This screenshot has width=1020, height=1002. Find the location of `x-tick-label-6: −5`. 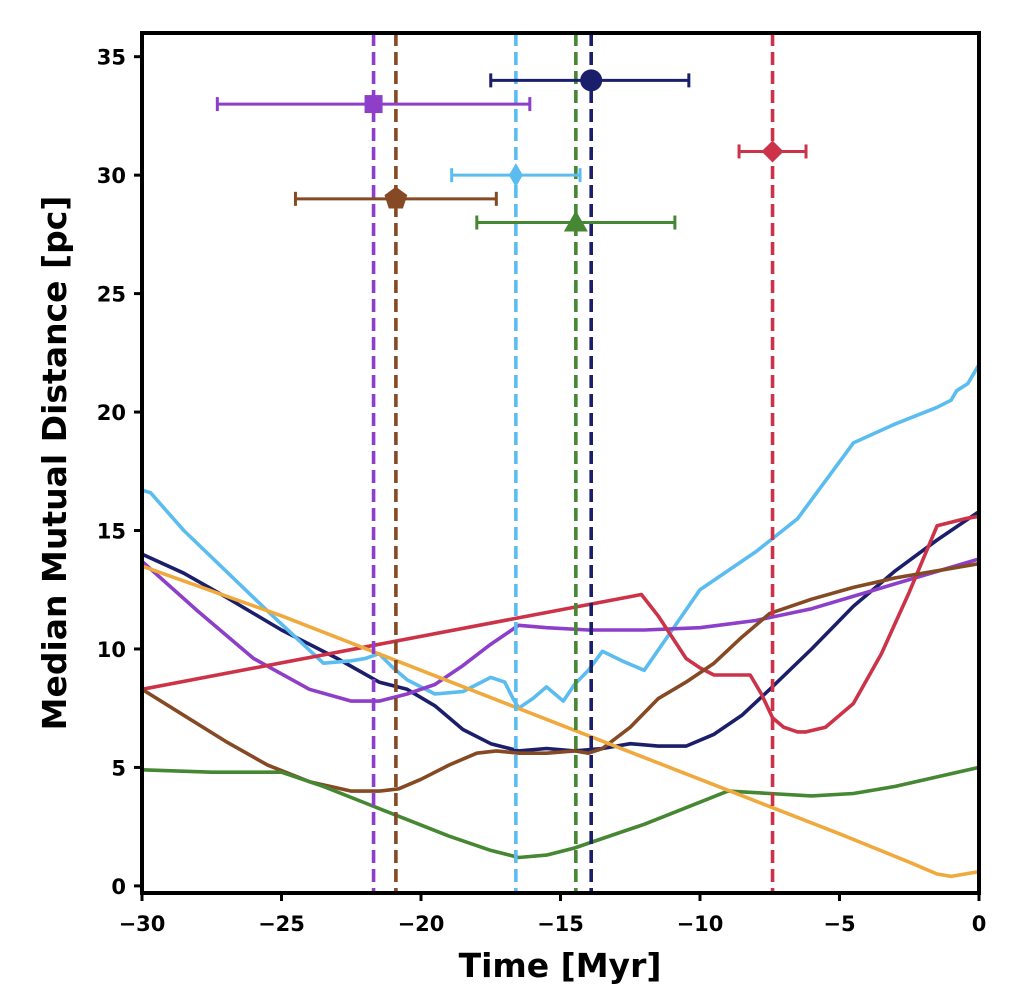

x-tick-label-6: −5 is located at coordinates (839, 924).